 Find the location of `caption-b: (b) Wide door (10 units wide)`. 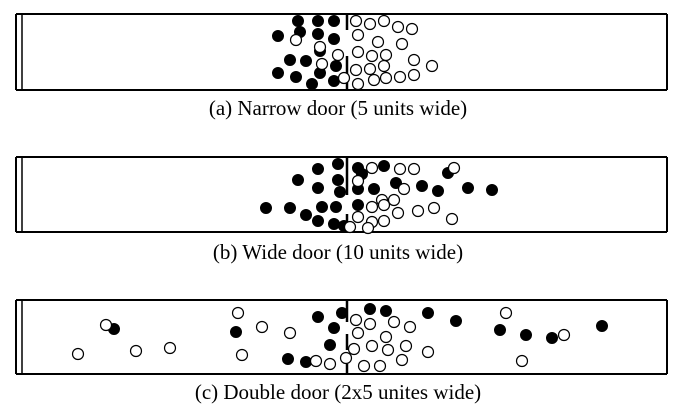

caption-b: (b) Wide door (10 units wide) is located at coordinates (338, 252).